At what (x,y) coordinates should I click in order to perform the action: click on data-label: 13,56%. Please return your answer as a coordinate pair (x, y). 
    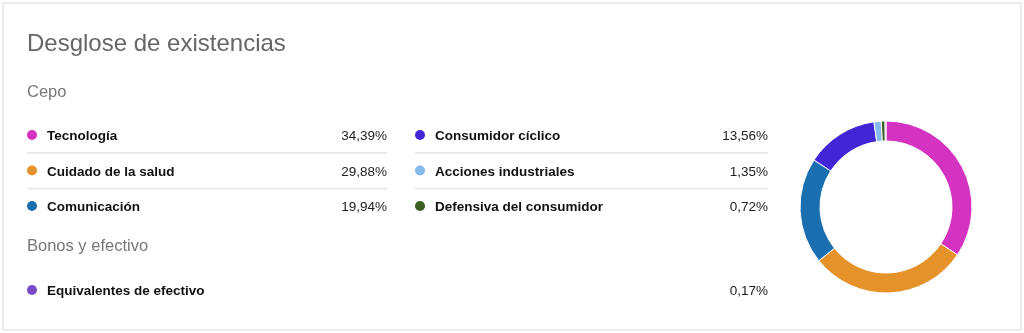
    Looking at the image, I should click on (745, 135).